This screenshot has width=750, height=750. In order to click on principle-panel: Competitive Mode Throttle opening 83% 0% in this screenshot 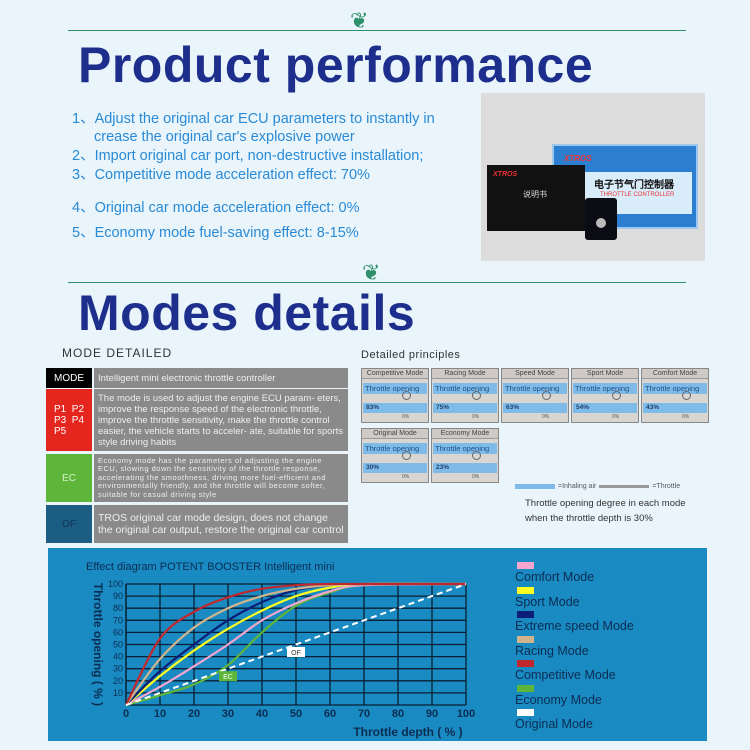, I will do `click(395, 395)`.